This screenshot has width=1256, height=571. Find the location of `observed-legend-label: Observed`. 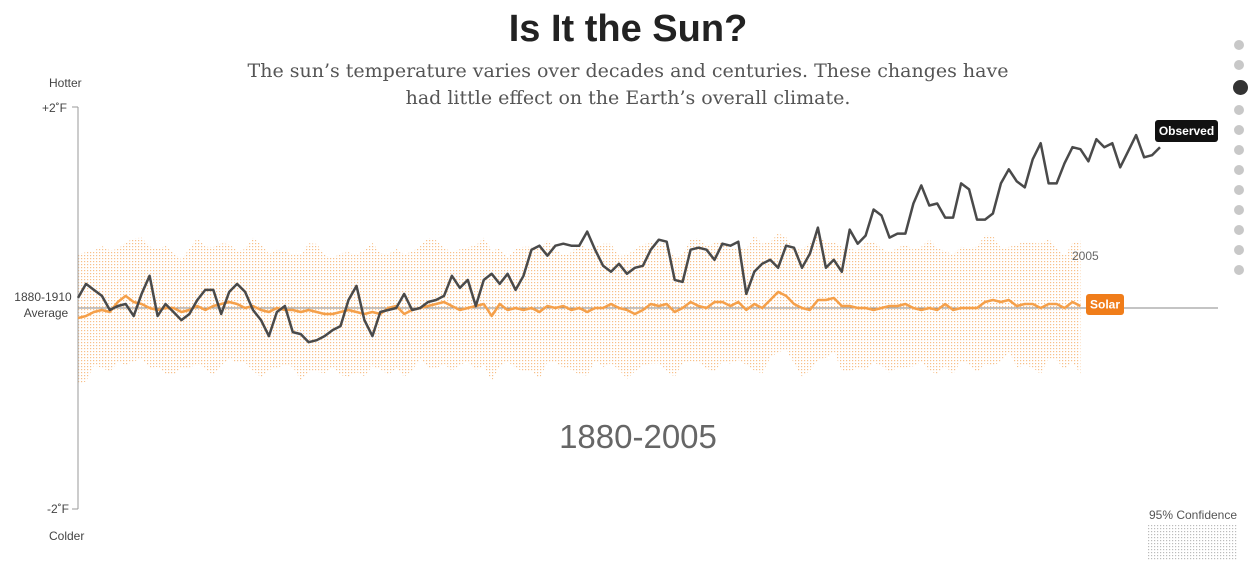

observed-legend-label: Observed is located at coordinates (1186, 131).